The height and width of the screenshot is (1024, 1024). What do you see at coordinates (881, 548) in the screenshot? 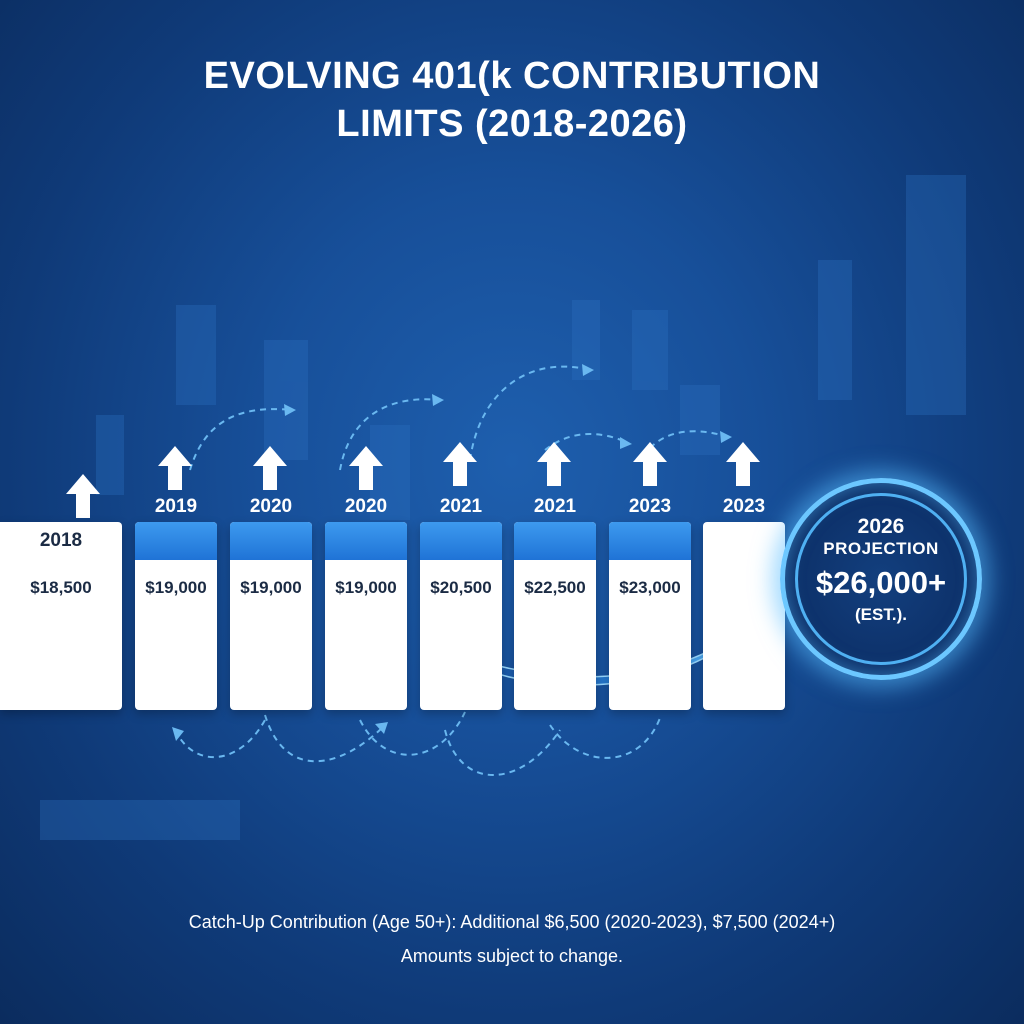
I see `projection-label: PROJECTION` at bounding box center [881, 548].